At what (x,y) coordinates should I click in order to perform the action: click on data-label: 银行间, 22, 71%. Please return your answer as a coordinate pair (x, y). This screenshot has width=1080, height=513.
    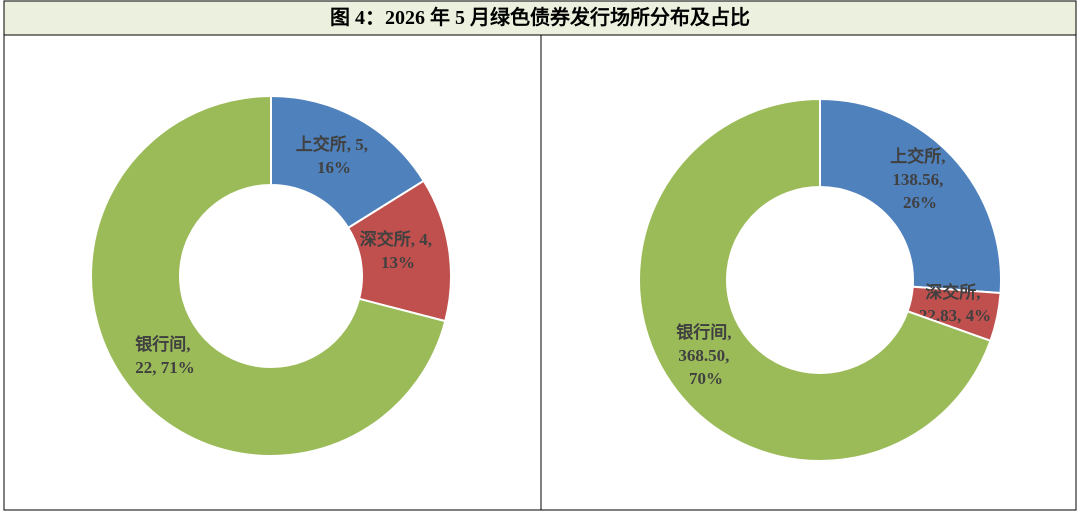
    Looking at the image, I should click on (165, 355).